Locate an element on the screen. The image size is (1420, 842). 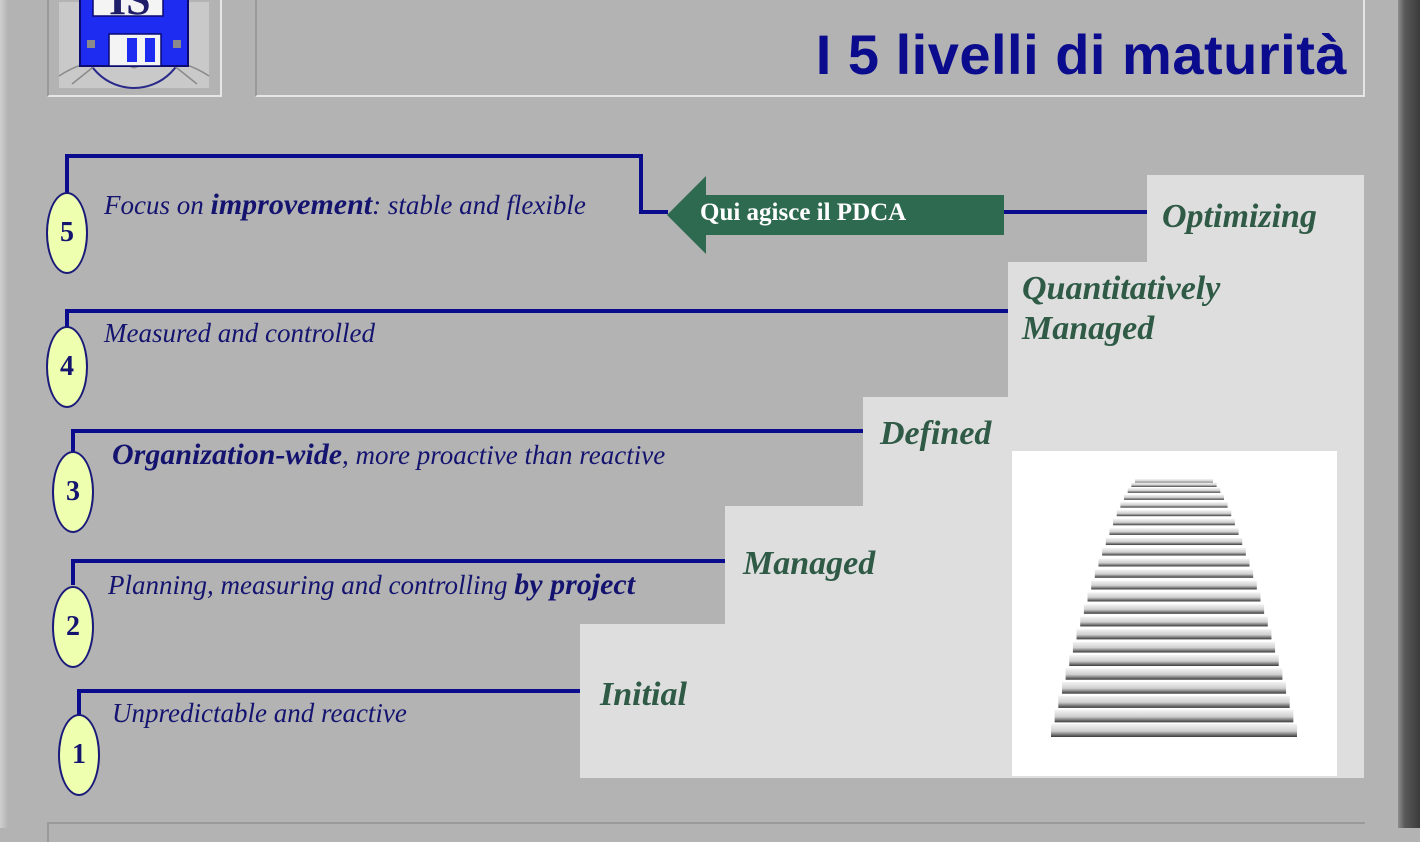
pdca-arrow is located at coordinates (835, 215).